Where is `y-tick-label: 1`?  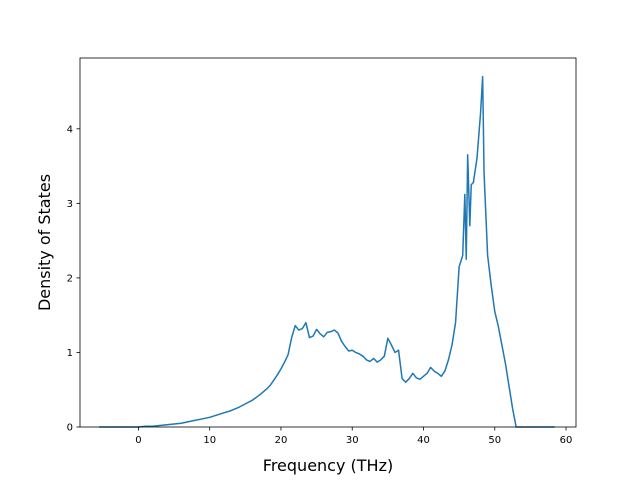
y-tick-label: 1 is located at coordinates (70, 353).